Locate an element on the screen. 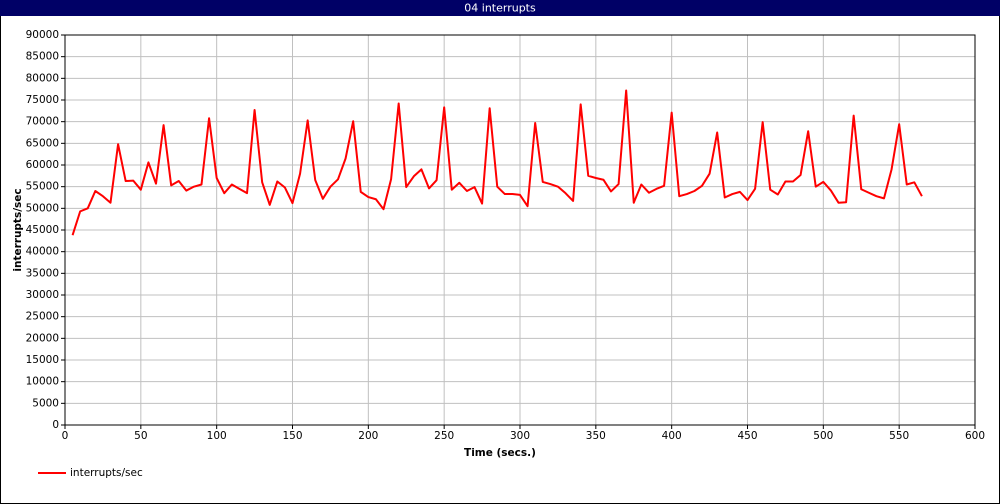 Image resolution: width=1000 pixels, height=504 pixels. x-tick-label: 250 is located at coordinates (444, 436).